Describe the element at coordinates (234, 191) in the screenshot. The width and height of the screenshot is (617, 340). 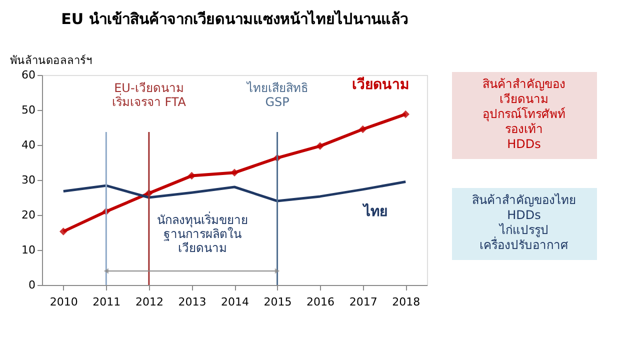
I see `line-series` at that location.